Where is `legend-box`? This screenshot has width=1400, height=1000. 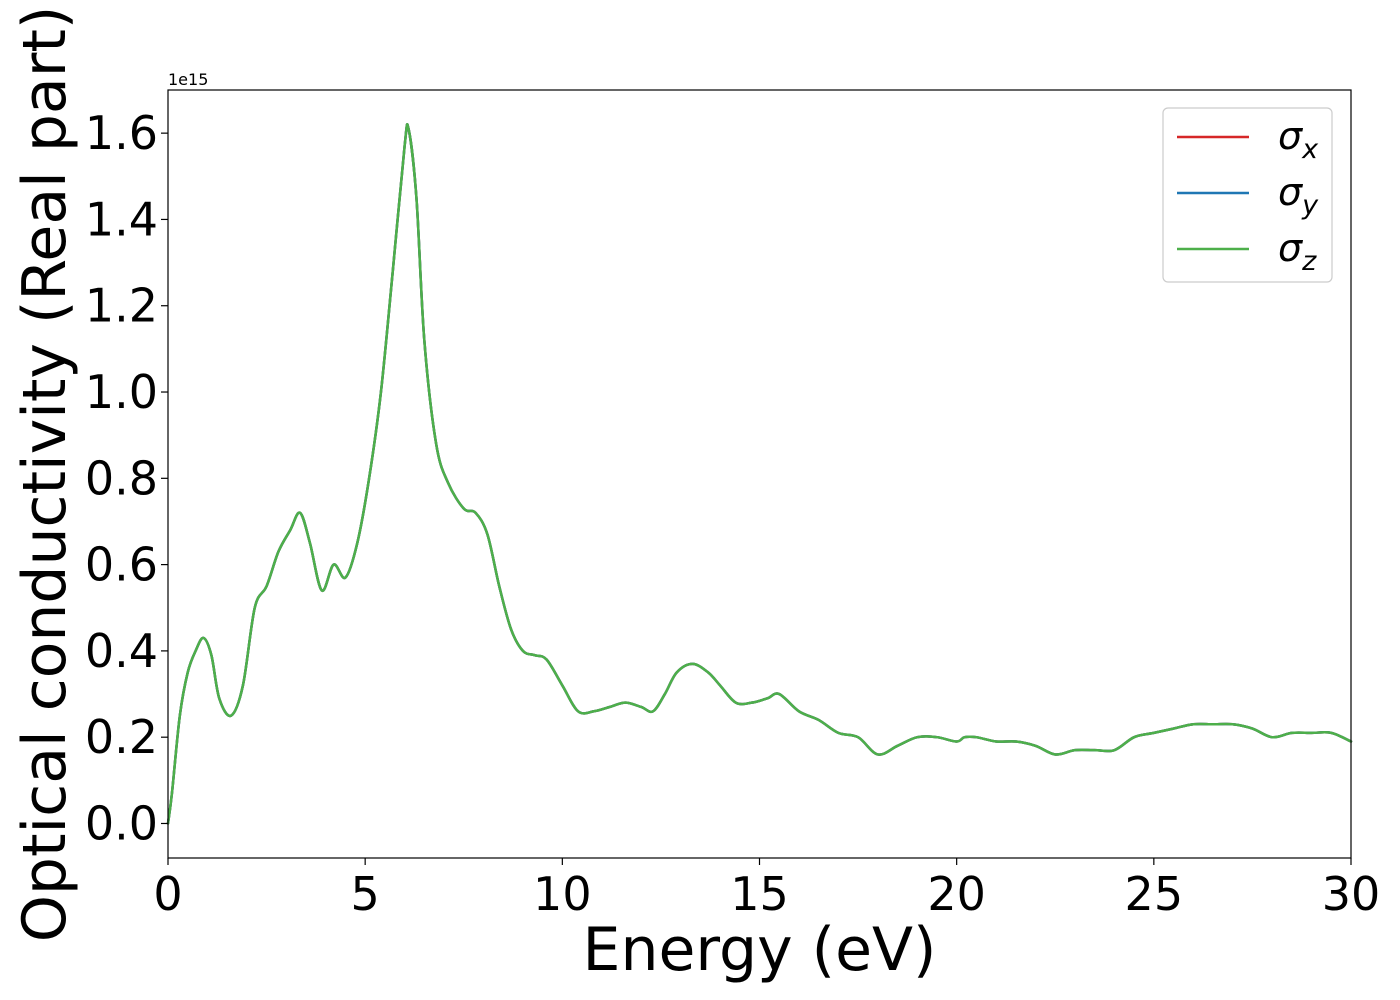 legend-box is located at coordinates (1247, 195).